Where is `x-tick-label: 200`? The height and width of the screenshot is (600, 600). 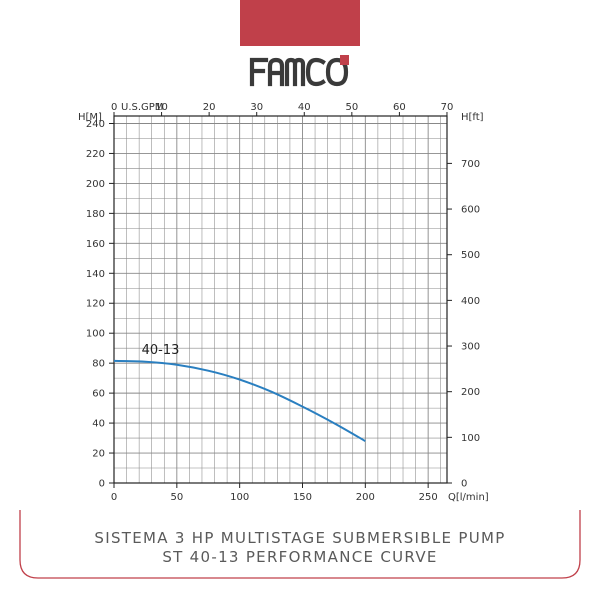
x-tick-label: 200 is located at coordinates (365, 497).